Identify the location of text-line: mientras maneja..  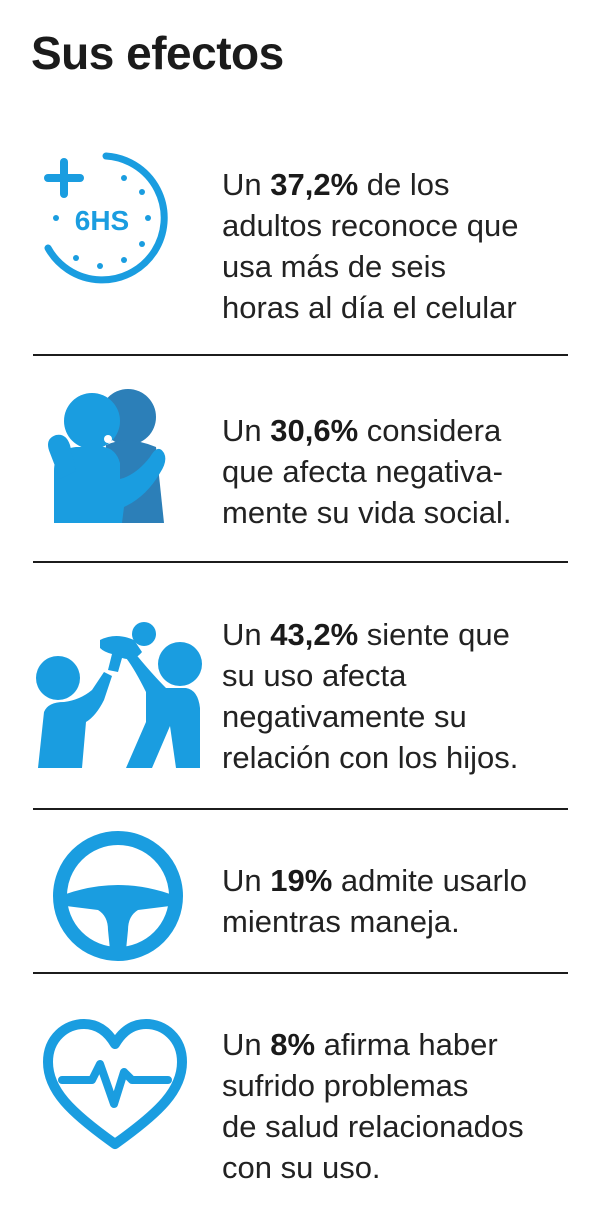
(341, 921).